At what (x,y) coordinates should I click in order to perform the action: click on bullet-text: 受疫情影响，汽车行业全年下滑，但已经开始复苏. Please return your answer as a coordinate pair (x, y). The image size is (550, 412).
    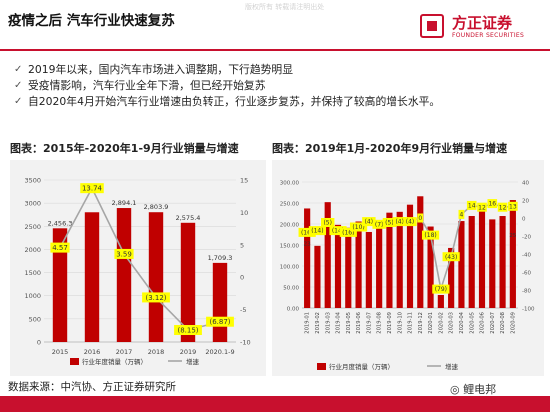
    Looking at the image, I should click on (147, 85).